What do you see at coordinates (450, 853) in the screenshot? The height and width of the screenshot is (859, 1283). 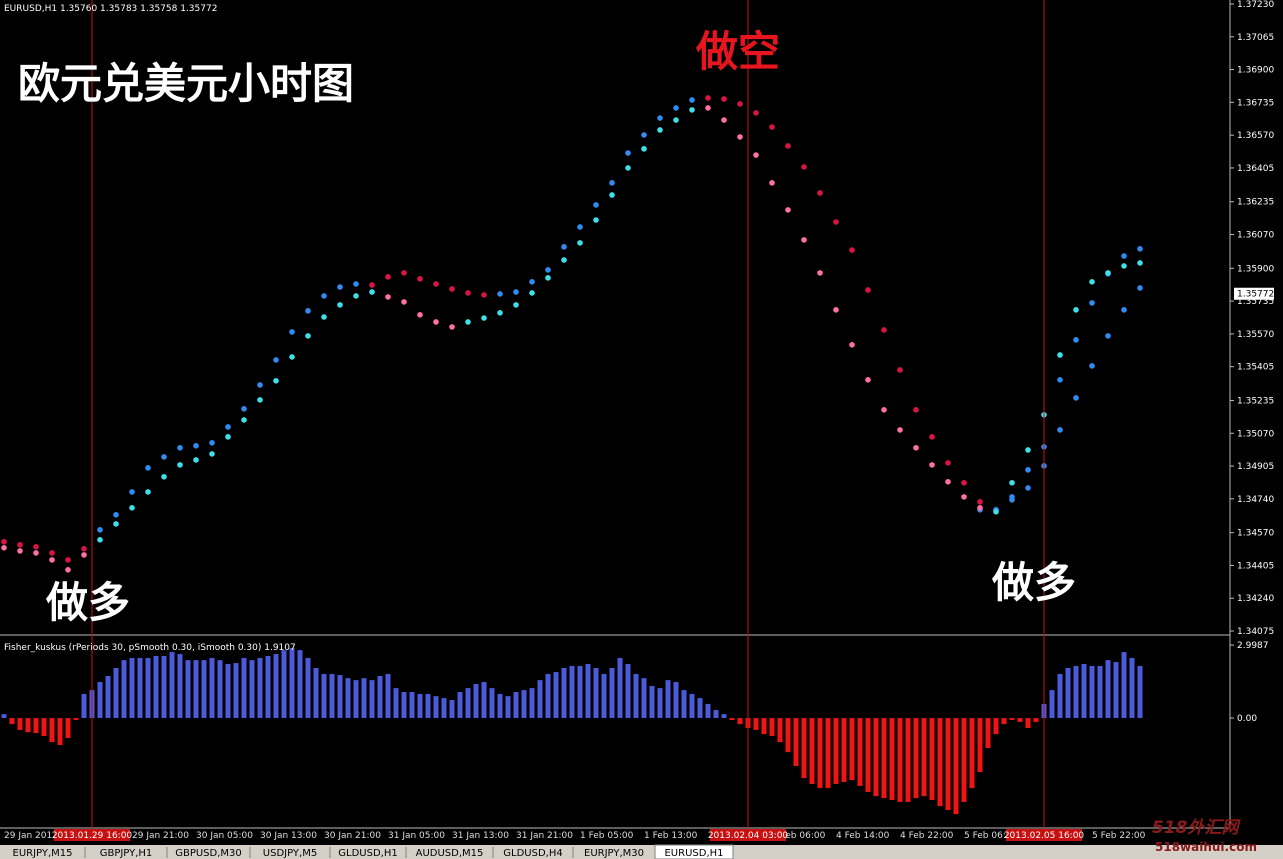 I see `tab: AUDUSD,M15` at bounding box center [450, 853].